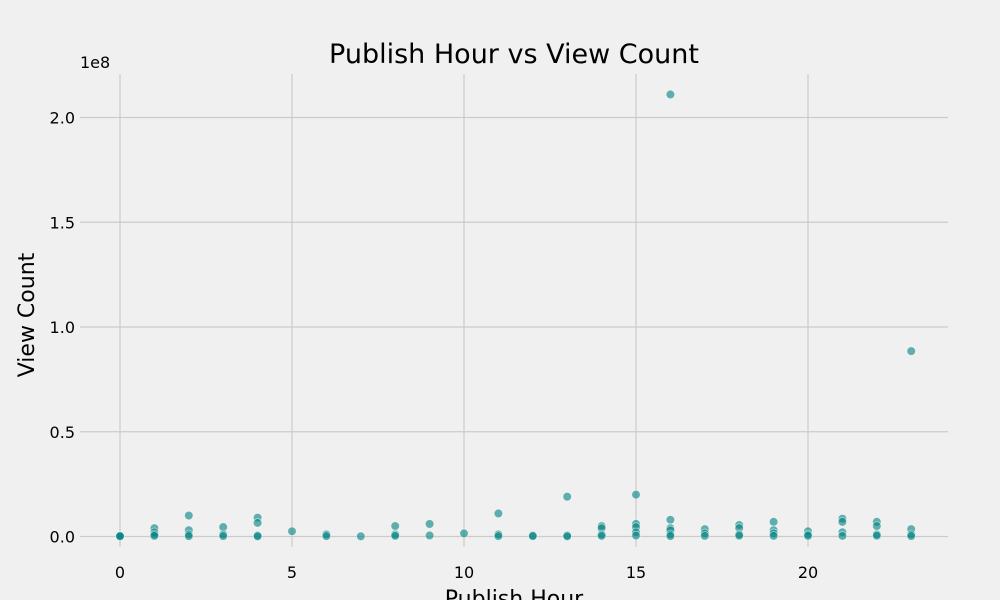 This screenshot has height=600, width=1000. What do you see at coordinates (27, 314) in the screenshot?
I see `y-axis-label: View Count` at bounding box center [27, 314].